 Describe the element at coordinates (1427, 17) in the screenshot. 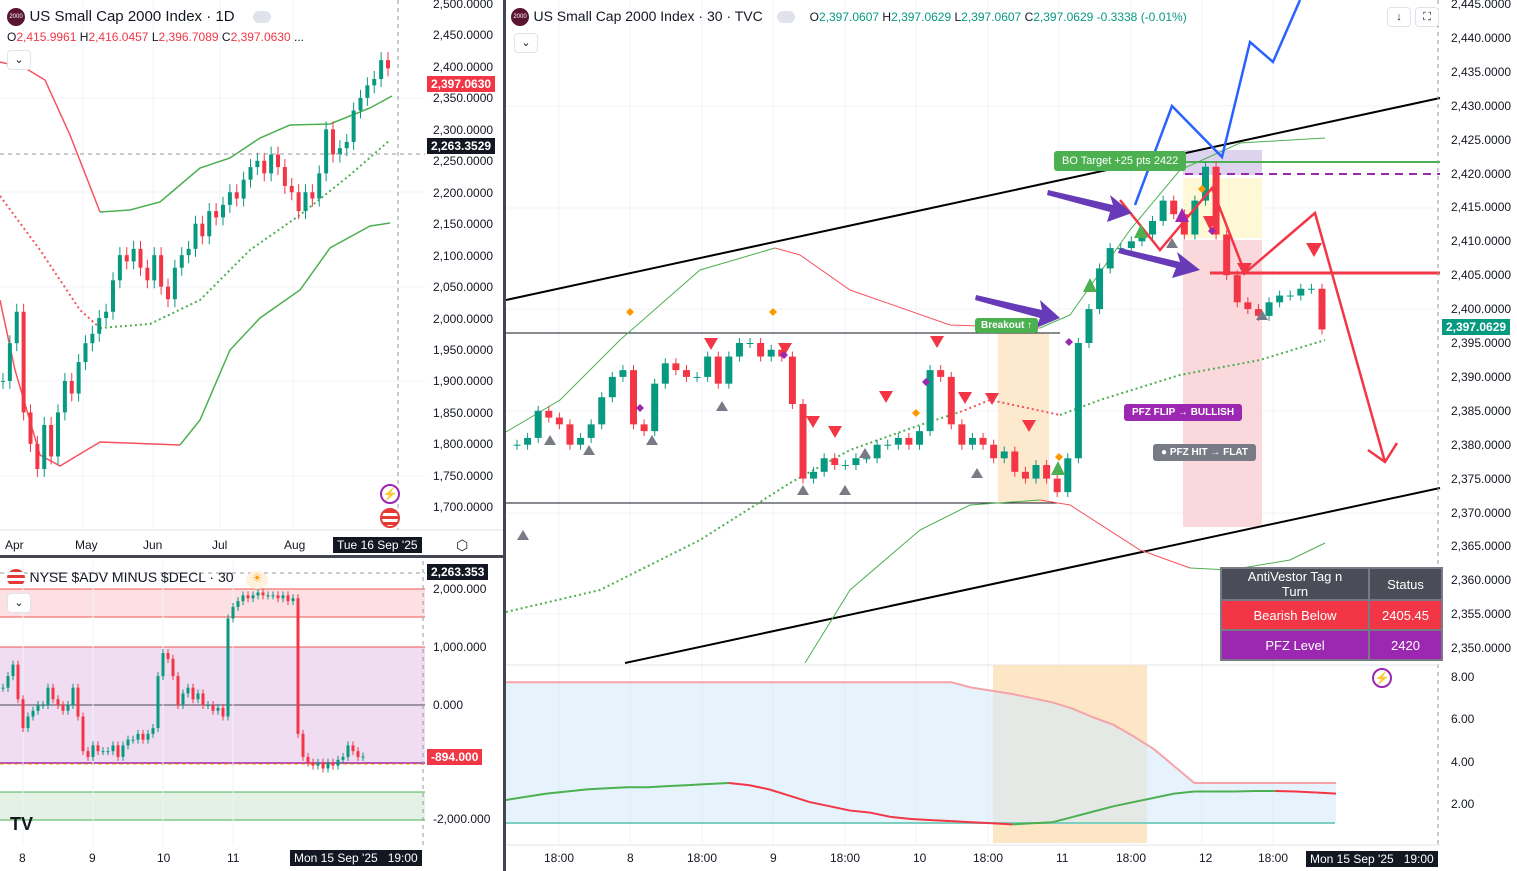

I see `fullscreen-button: ⛶` at that location.